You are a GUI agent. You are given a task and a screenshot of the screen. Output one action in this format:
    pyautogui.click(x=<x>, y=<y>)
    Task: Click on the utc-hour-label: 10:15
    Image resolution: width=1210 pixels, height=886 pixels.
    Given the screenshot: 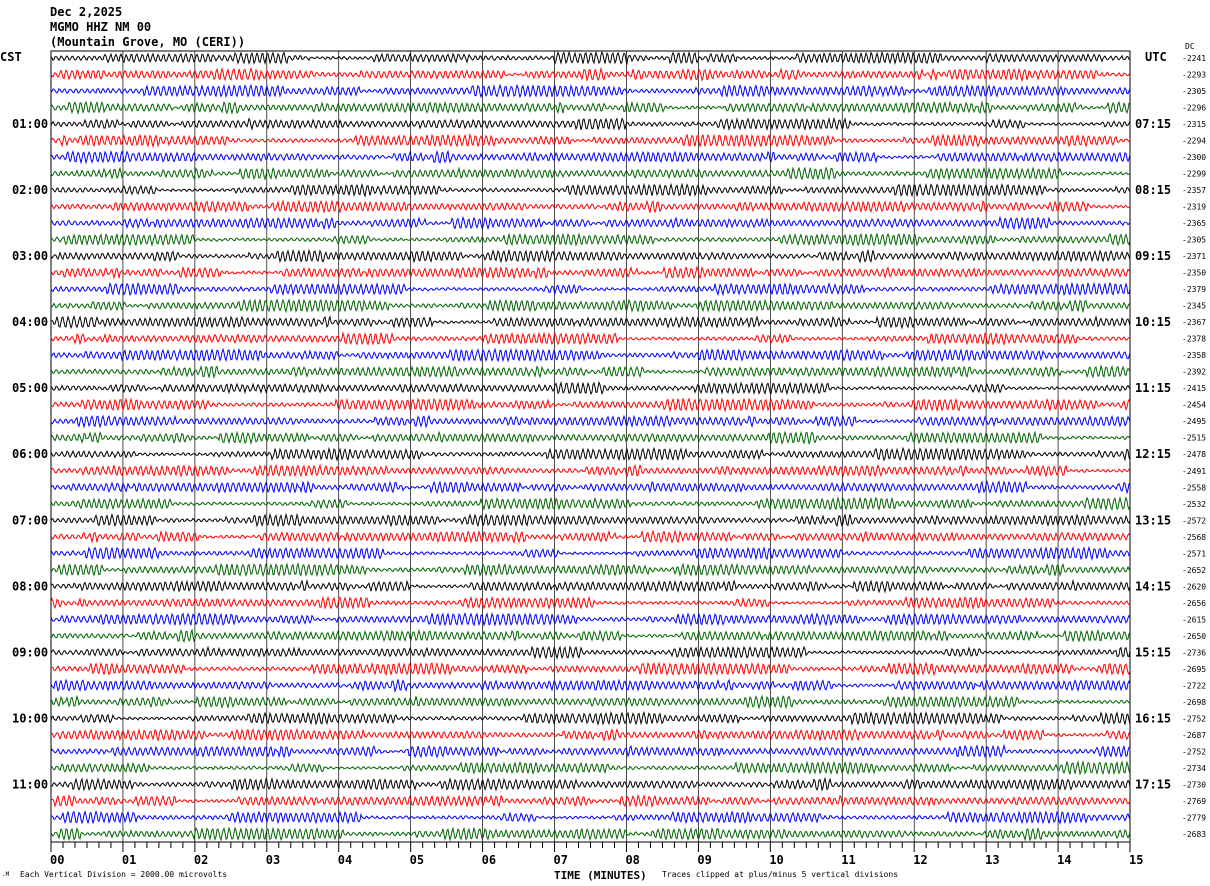 What is the action you would take?
    pyautogui.click(x=1153, y=322)
    